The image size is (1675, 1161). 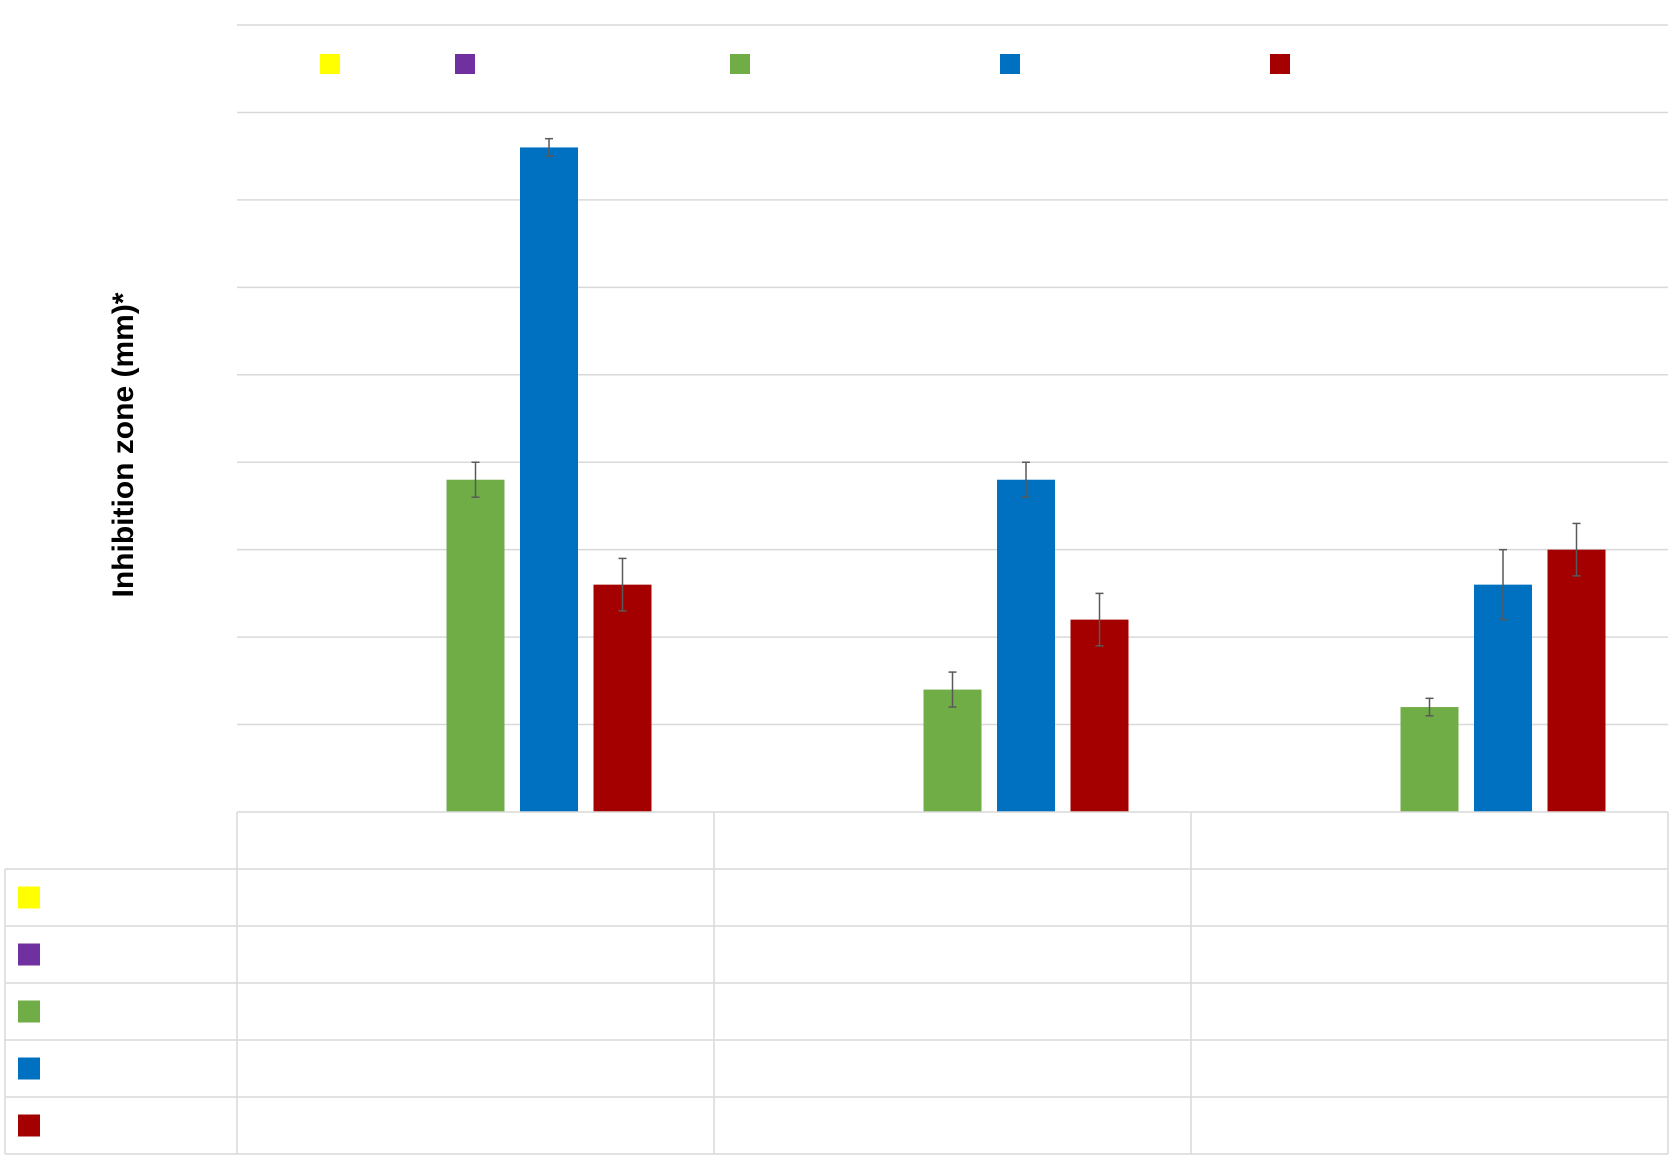 I want to click on y-axis-label: Inhibition zone (mm)*, so click(x=123, y=444).